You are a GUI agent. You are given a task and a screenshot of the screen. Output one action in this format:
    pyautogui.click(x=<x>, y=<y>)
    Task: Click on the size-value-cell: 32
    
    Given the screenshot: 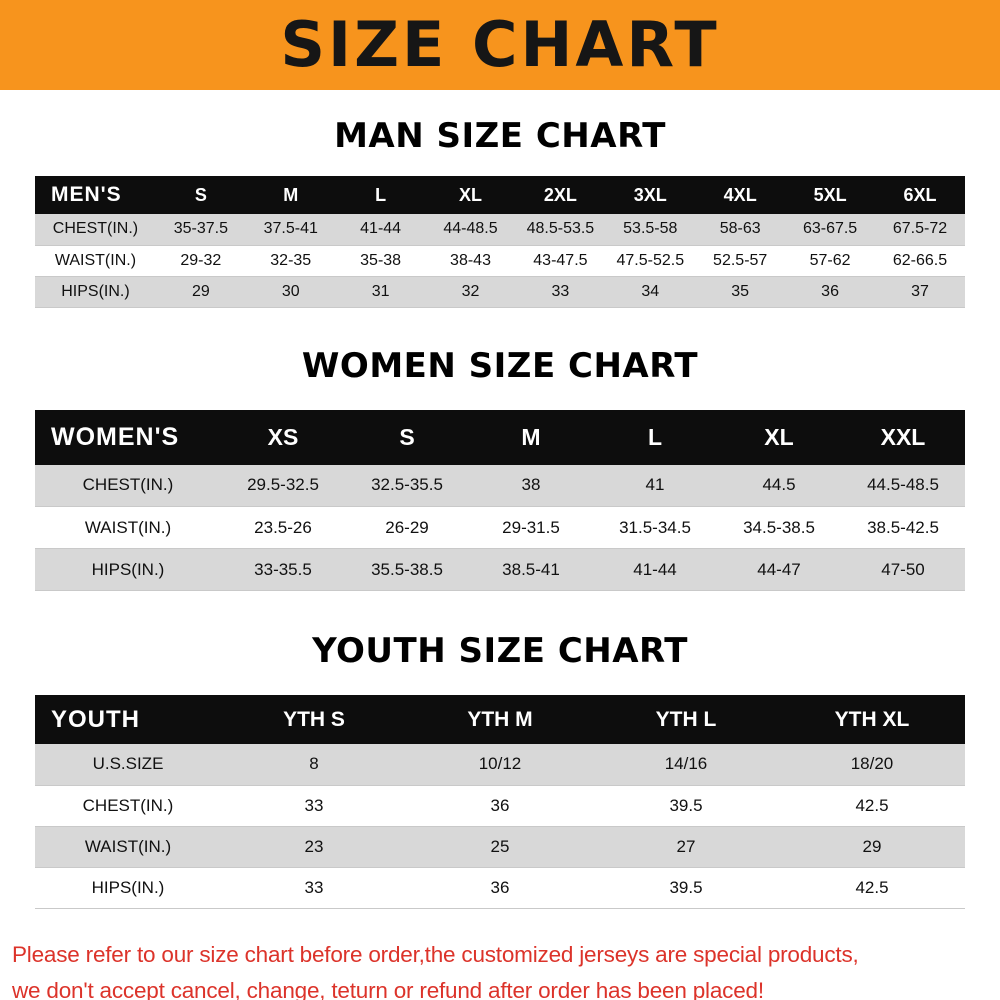 What is the action you would take?
    pyautogui.click(x=470, y=291)
    